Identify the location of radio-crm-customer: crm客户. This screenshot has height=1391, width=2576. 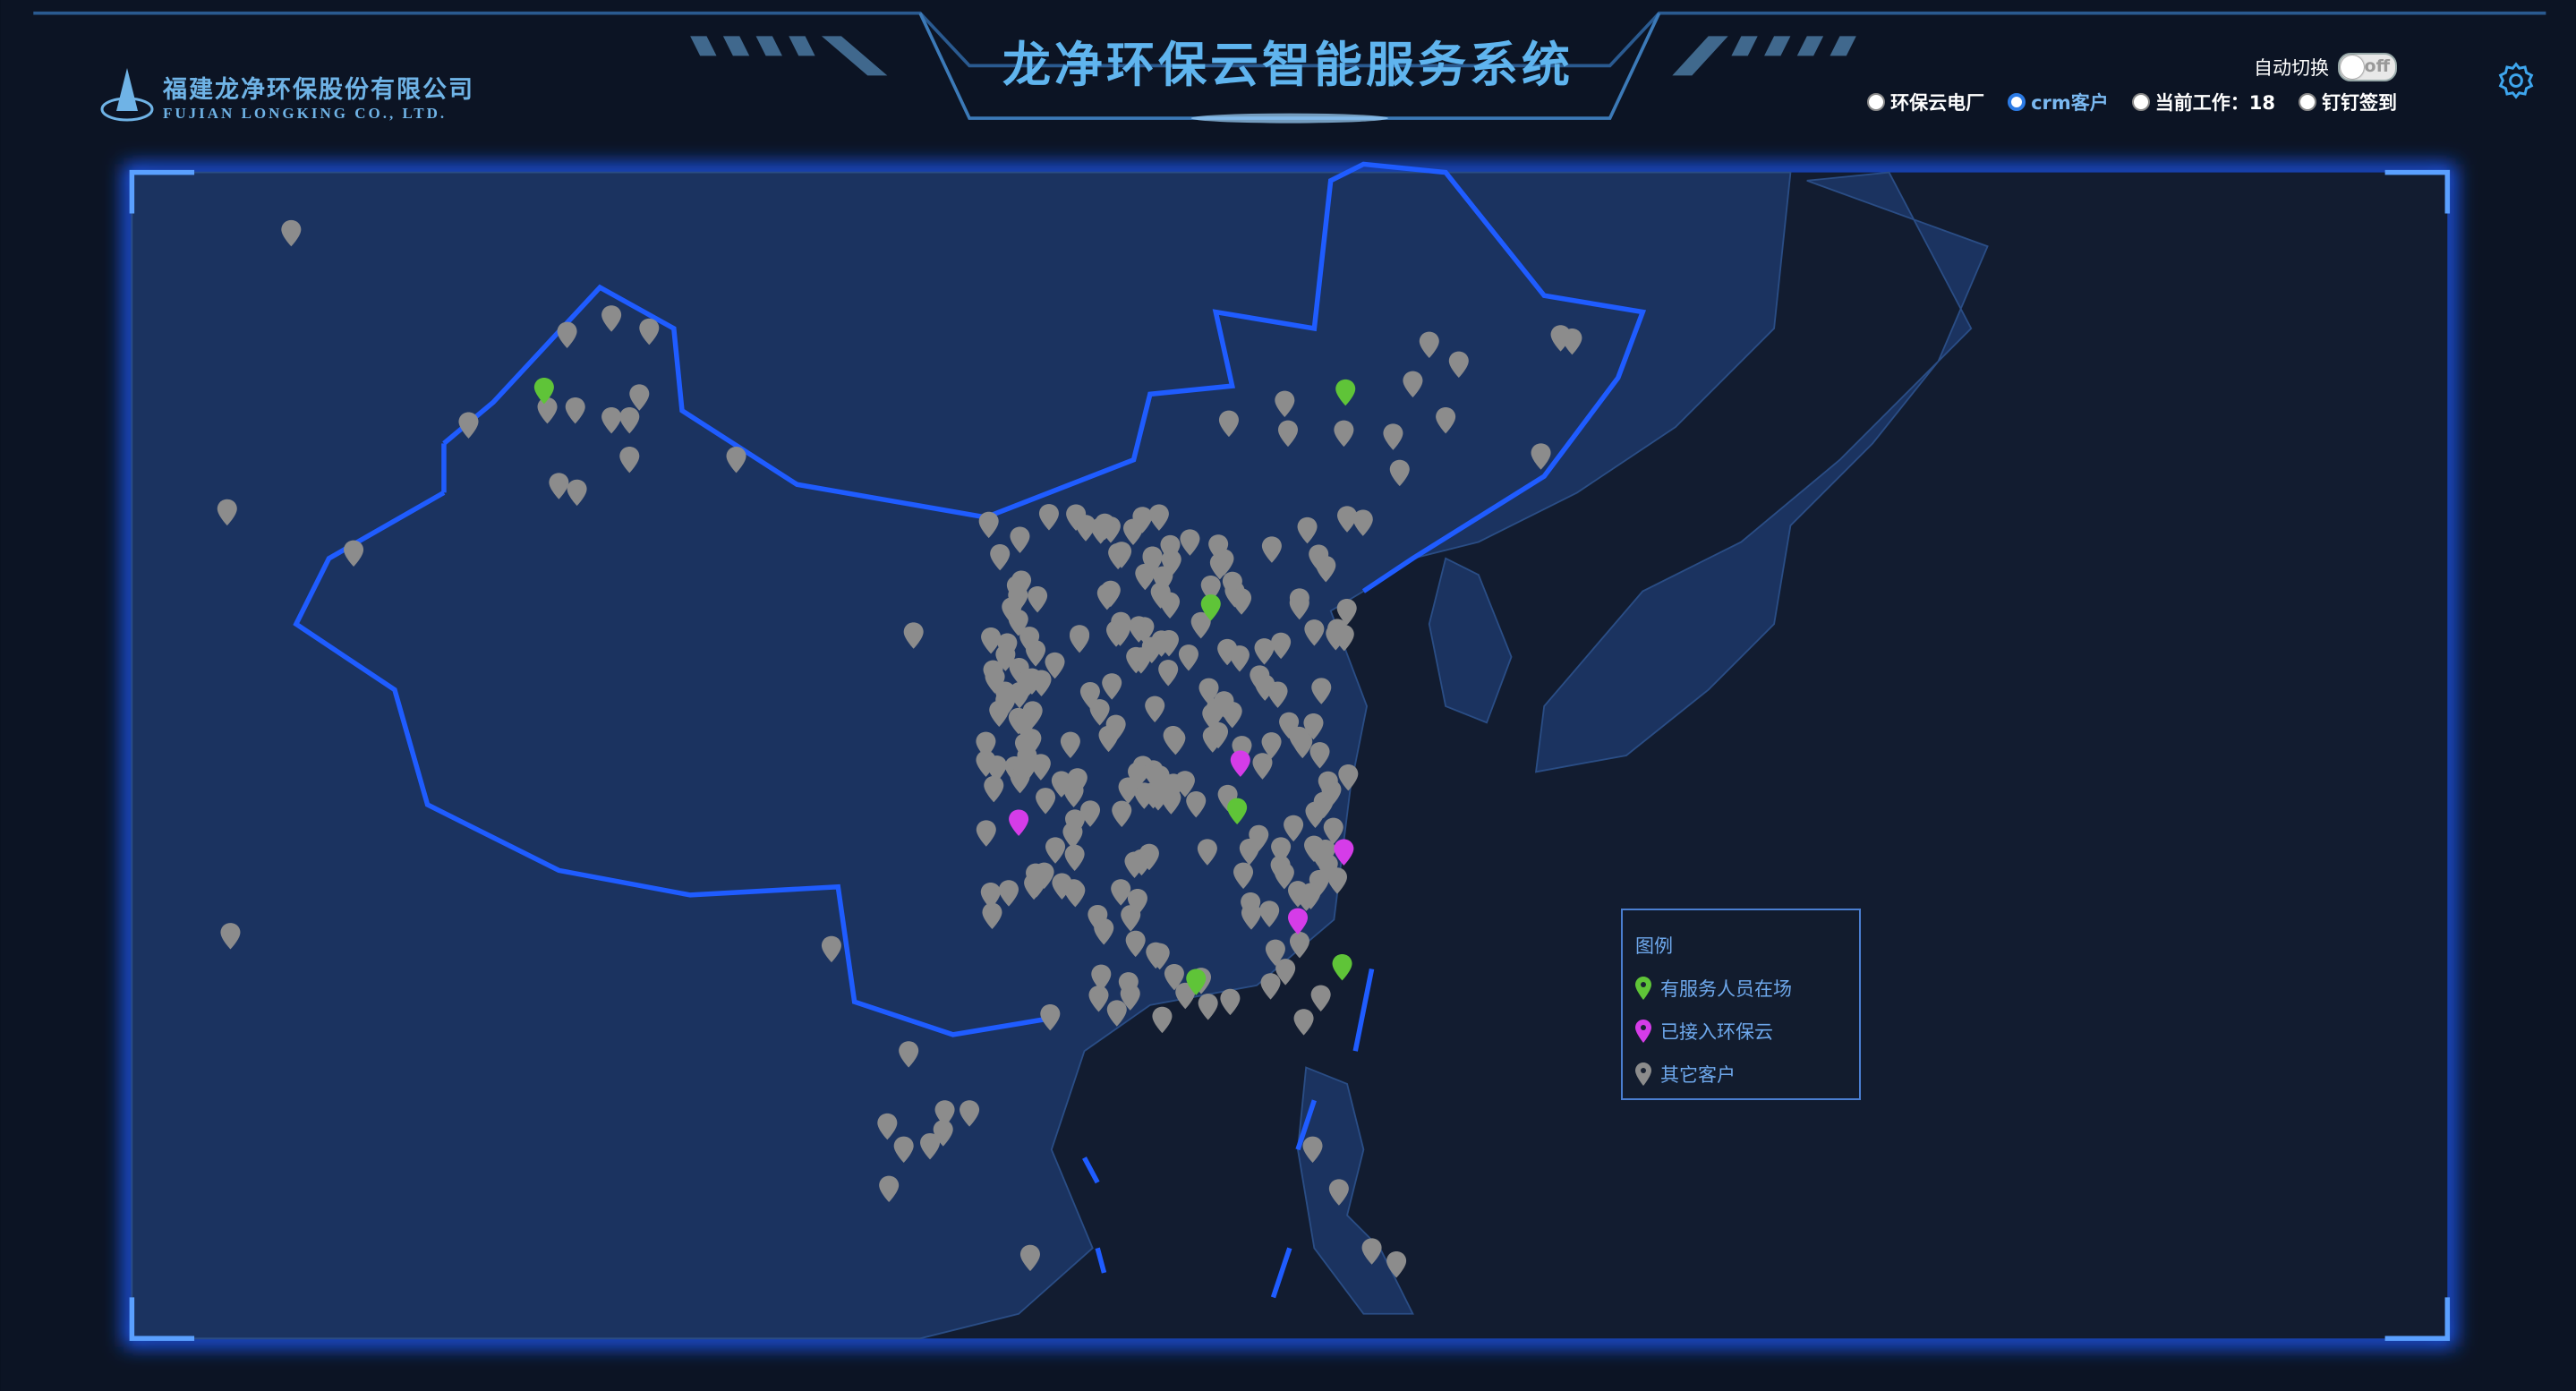
(2058, 102).